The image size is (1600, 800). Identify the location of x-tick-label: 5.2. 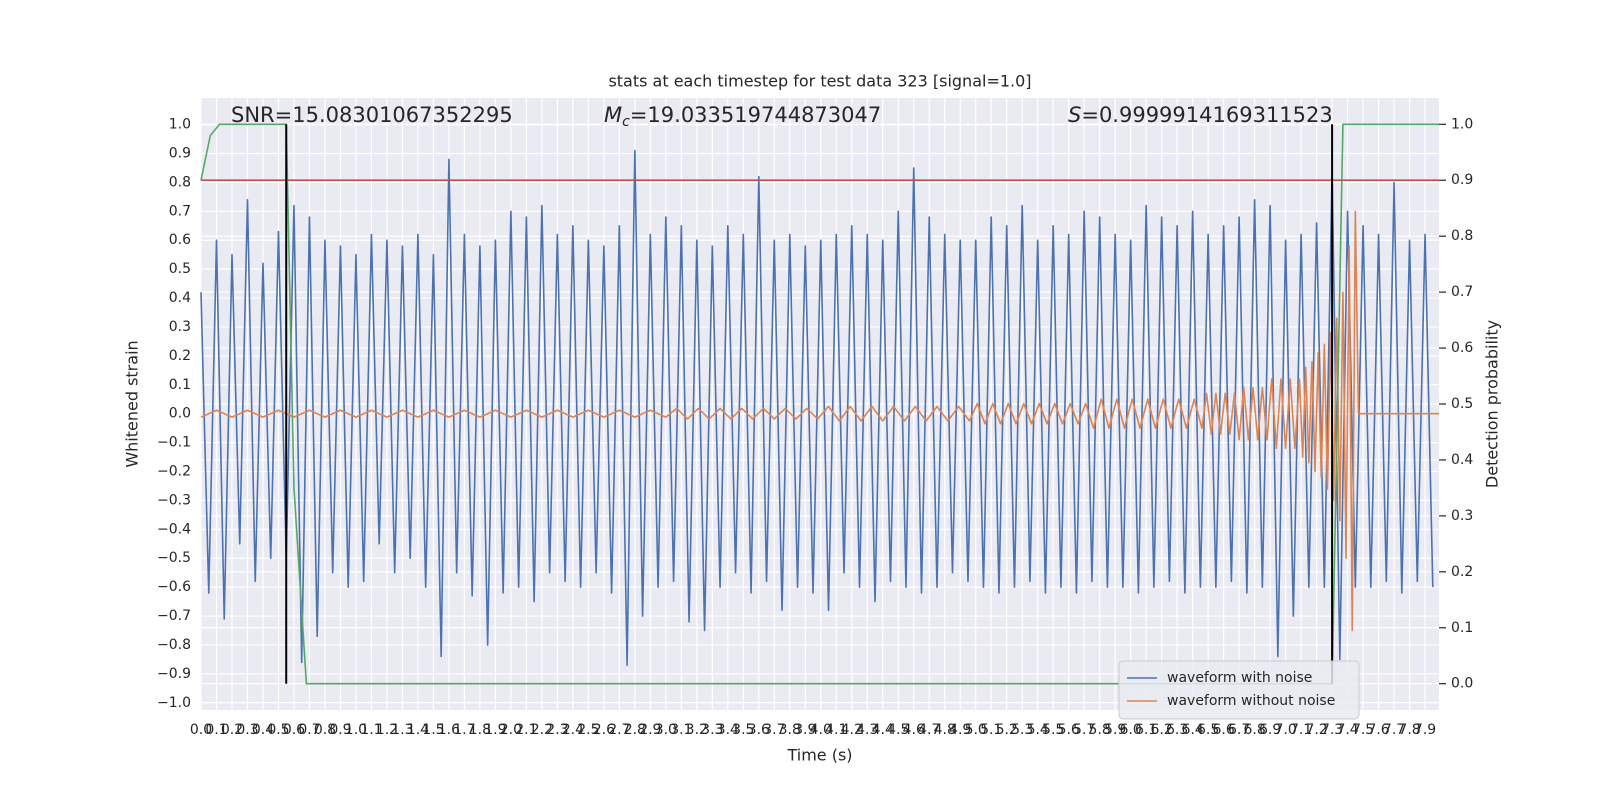
(1007, 730).